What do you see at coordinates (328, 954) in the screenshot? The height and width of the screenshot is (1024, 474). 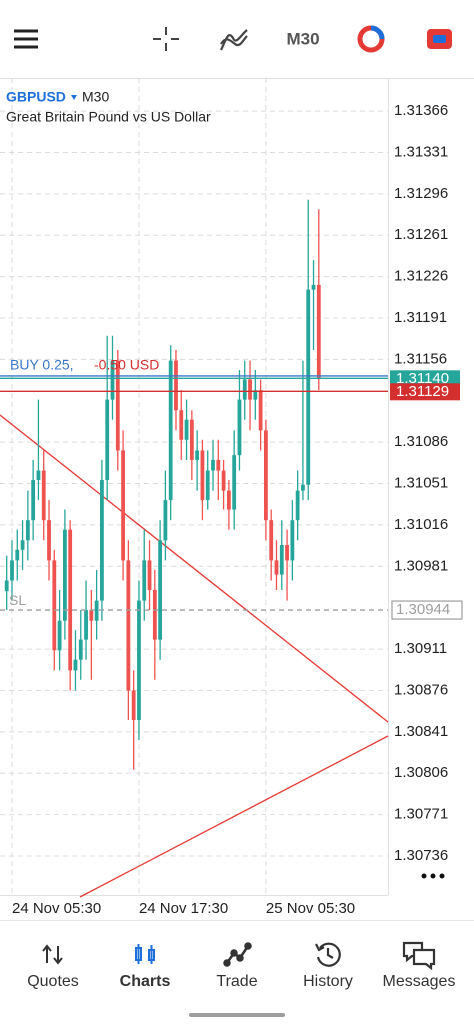 I see `history-icon` at bounding box center [328, 954].